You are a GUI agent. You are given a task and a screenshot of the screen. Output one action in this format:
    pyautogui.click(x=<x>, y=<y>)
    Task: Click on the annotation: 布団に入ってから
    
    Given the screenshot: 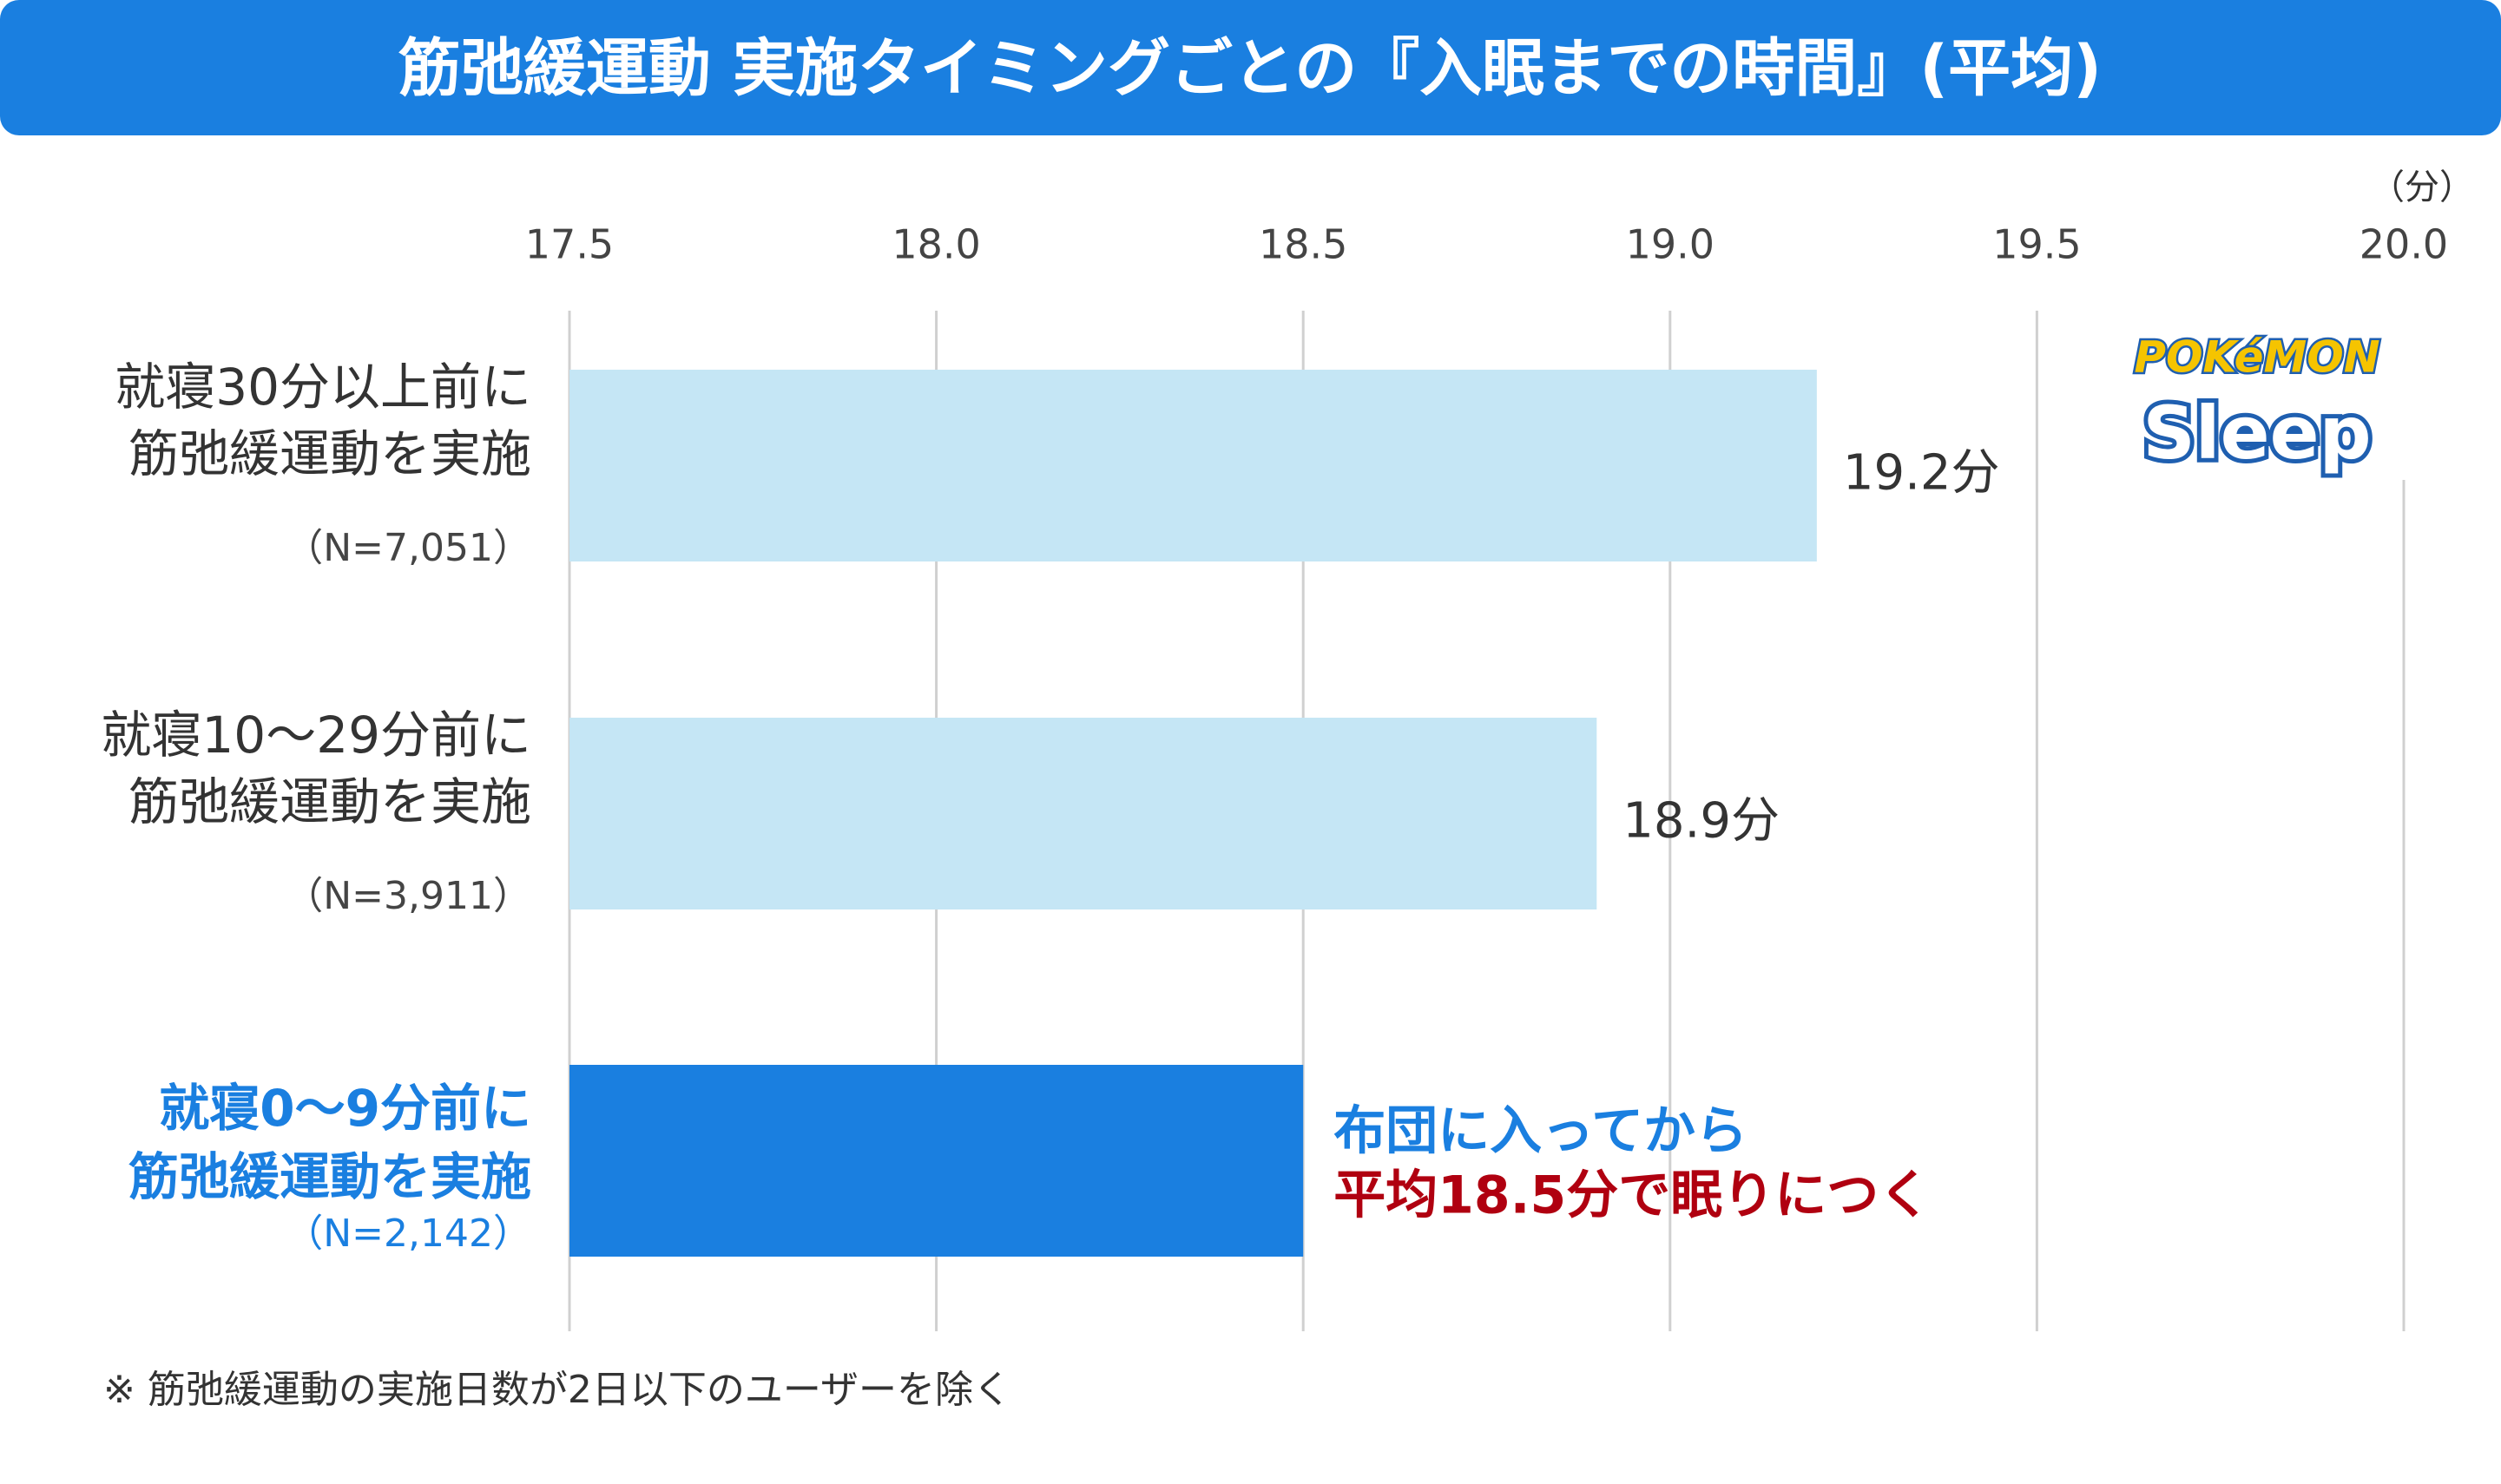 What is the action you would take?
    pyautogui.click(x=1540, y=1131)
    